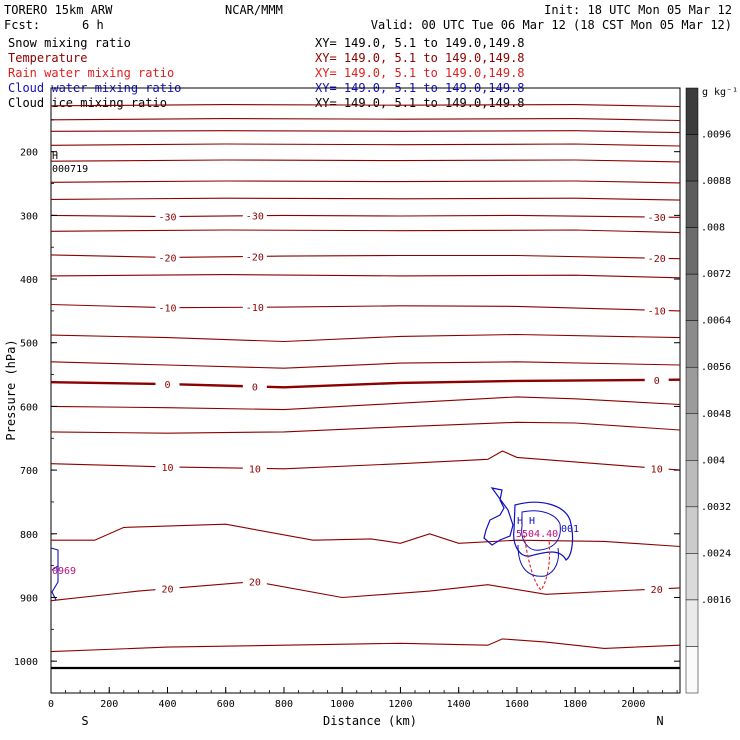 This screenshot has height=740, width=740. Describe the element at coordinates (526, 521) in the screenshot. I see `high-labels: H H` at that location.